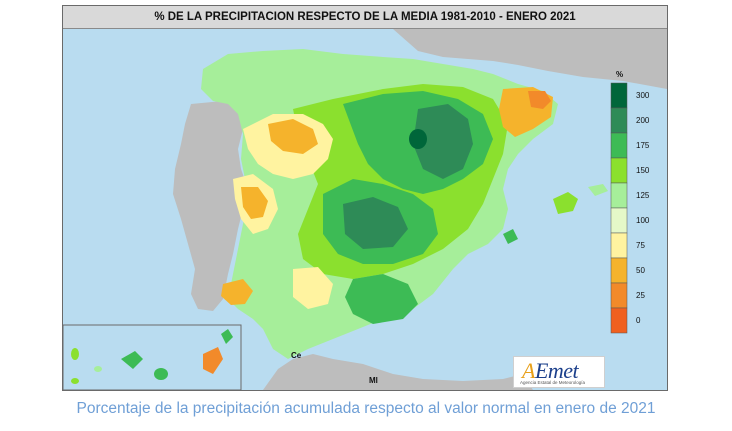 This screenshot has height=431, width=732. What do you see at coordinates (643, 95) in the screenshot?
I see `legend-label: 300` at bounding box center [643, 95].